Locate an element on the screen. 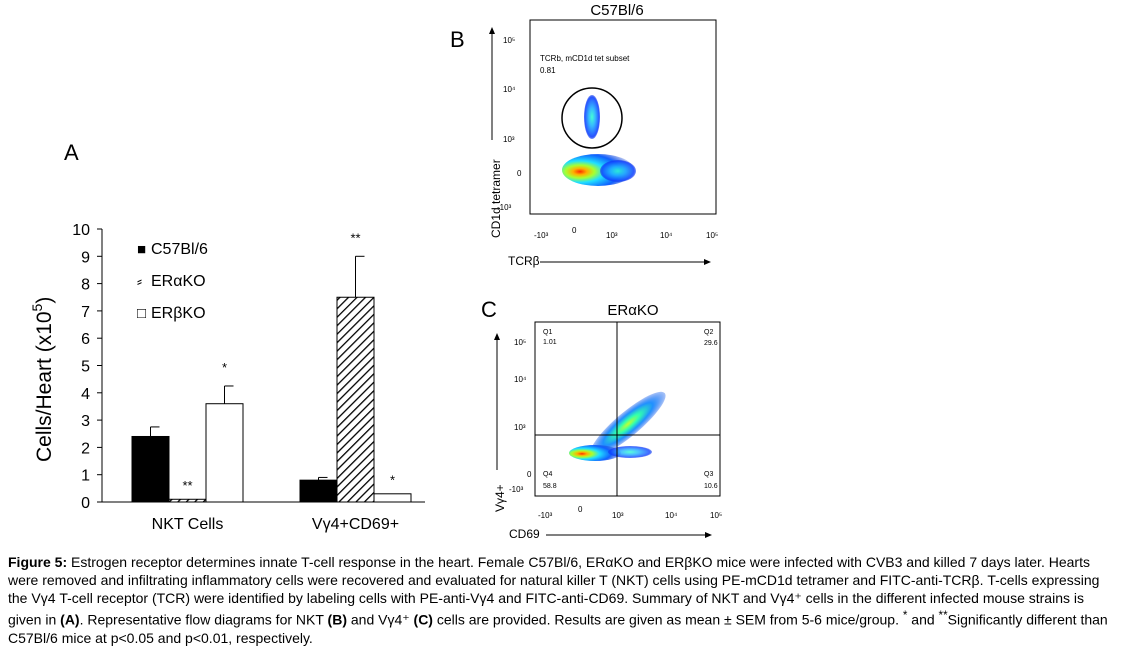  y-tick-label: 0 is located at coordinates (85, 503).